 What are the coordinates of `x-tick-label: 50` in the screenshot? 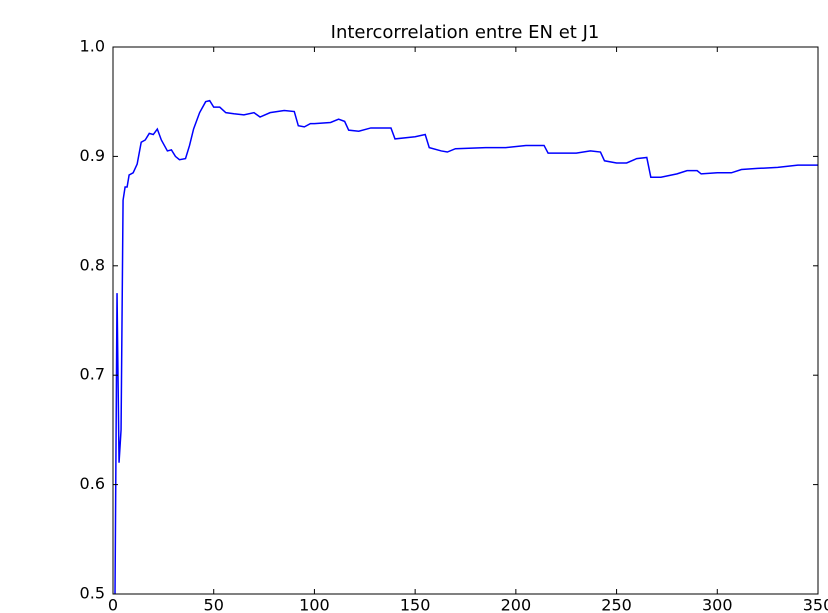 It's located at (214, 604).